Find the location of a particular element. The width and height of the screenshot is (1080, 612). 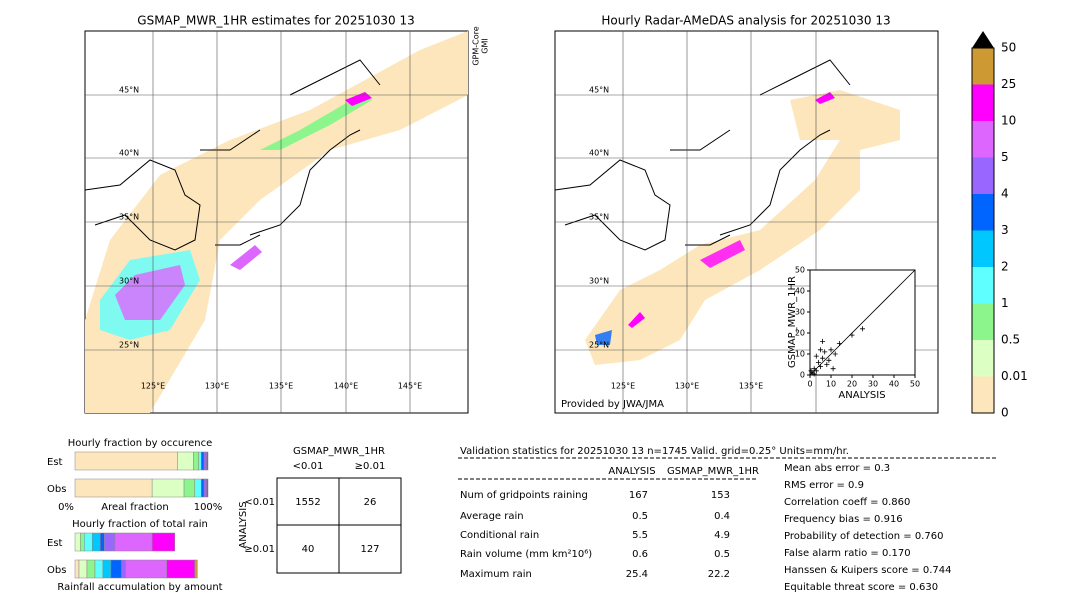

row-label: <0.01 is located at coordinates (259, 502).